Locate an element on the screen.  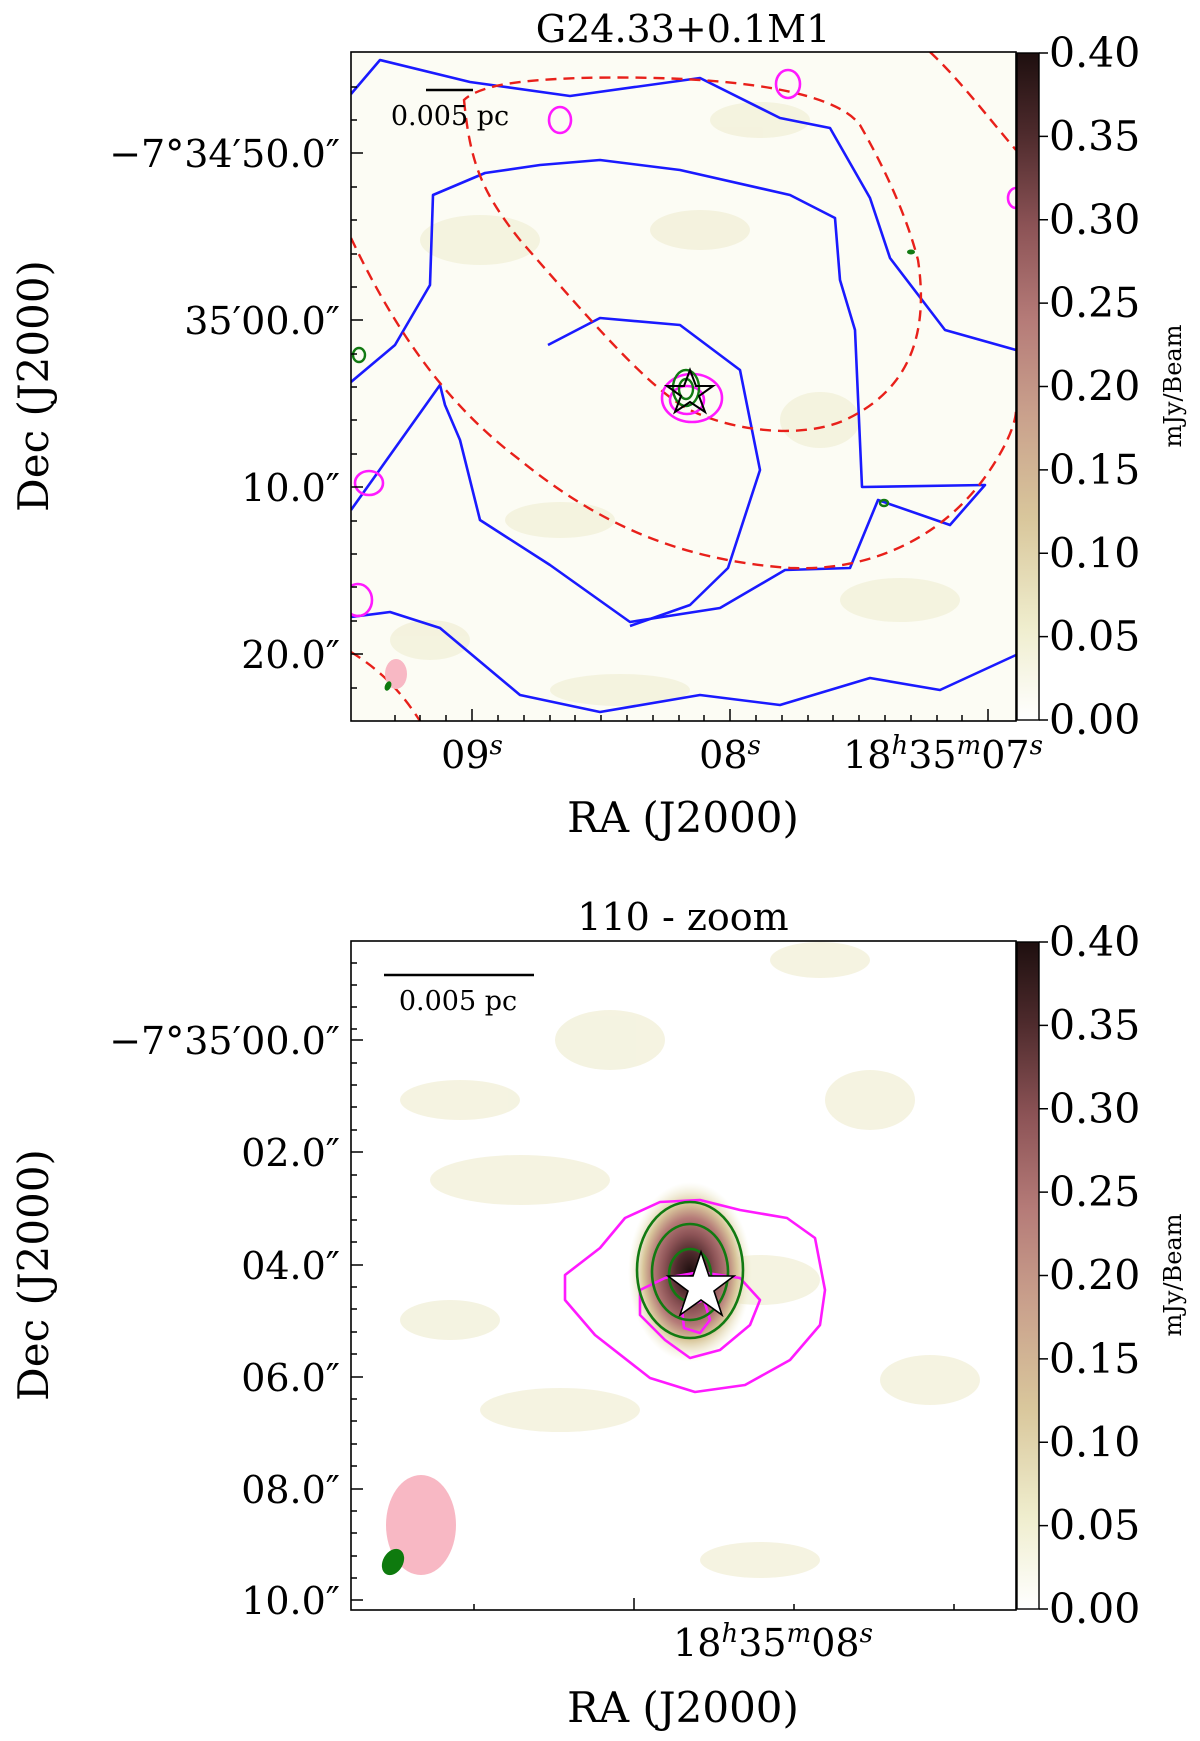
ra-tick-text: 08s is located at coordinates (730, 754).